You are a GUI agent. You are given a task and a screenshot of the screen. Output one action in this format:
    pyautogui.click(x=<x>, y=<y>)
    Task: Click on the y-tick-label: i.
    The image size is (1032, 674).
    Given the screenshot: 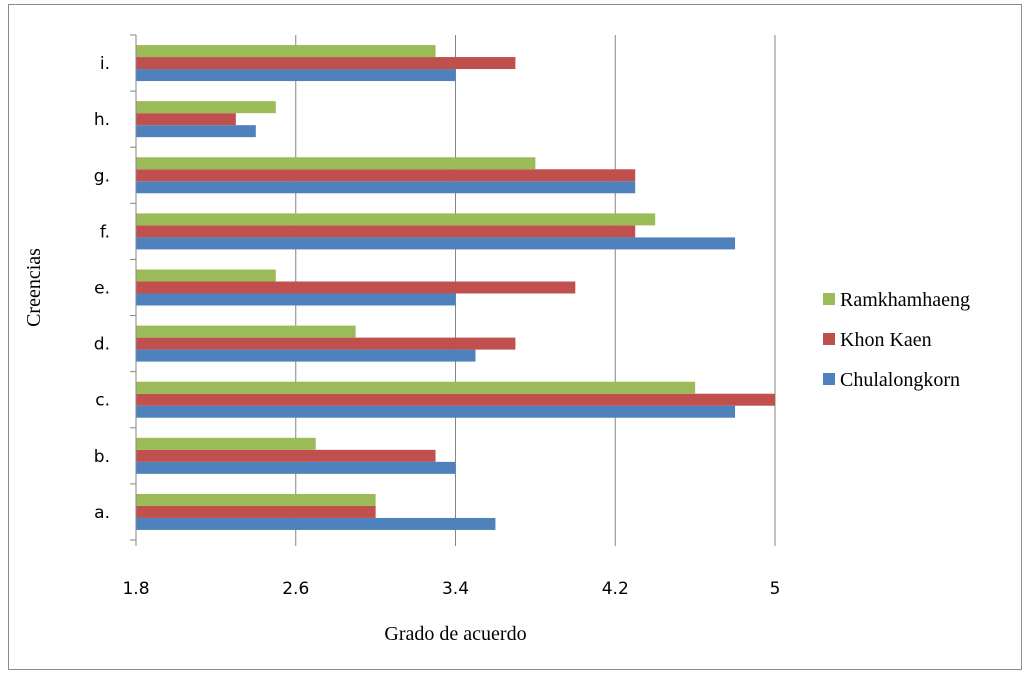 What is the action you would take?
    pyautogui.click(x=105, y=64)
    